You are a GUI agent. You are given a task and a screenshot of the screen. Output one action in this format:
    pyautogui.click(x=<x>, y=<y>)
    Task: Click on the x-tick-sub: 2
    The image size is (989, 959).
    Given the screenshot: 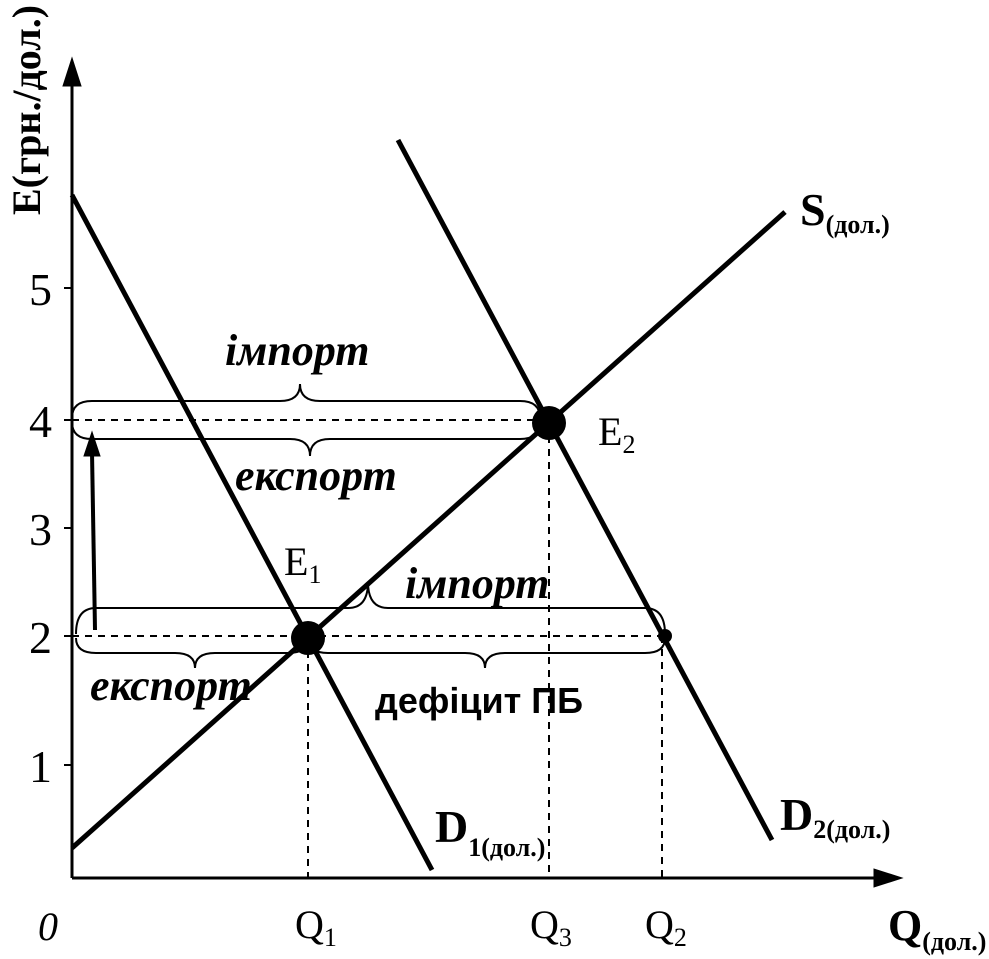 What is the action you would take?
    pyautogui.click(x=680, y=937)
    